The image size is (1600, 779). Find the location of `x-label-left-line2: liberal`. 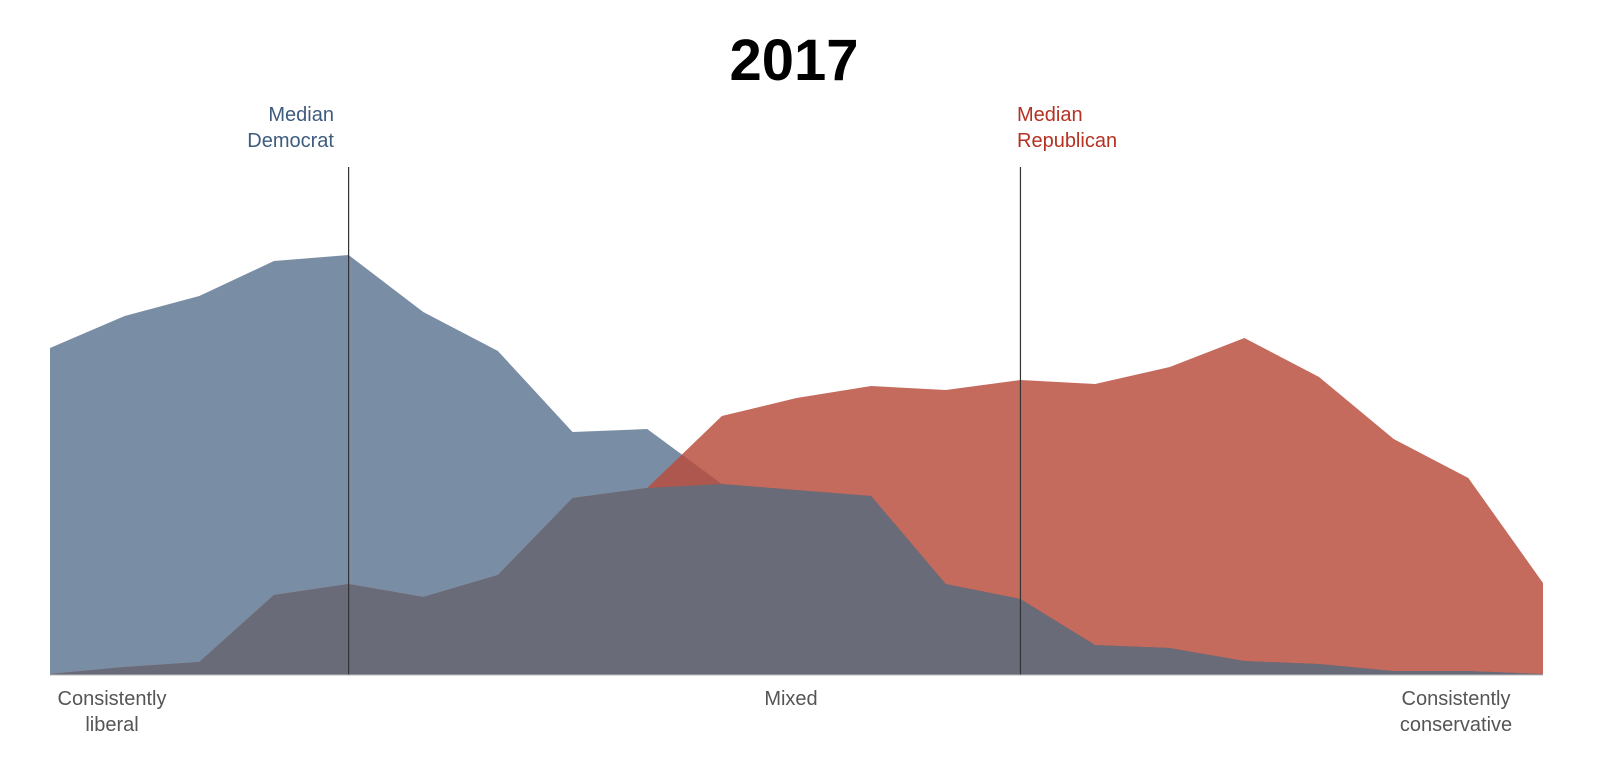

x-label-left-line2: liberal is located at coordinates (111, 725).